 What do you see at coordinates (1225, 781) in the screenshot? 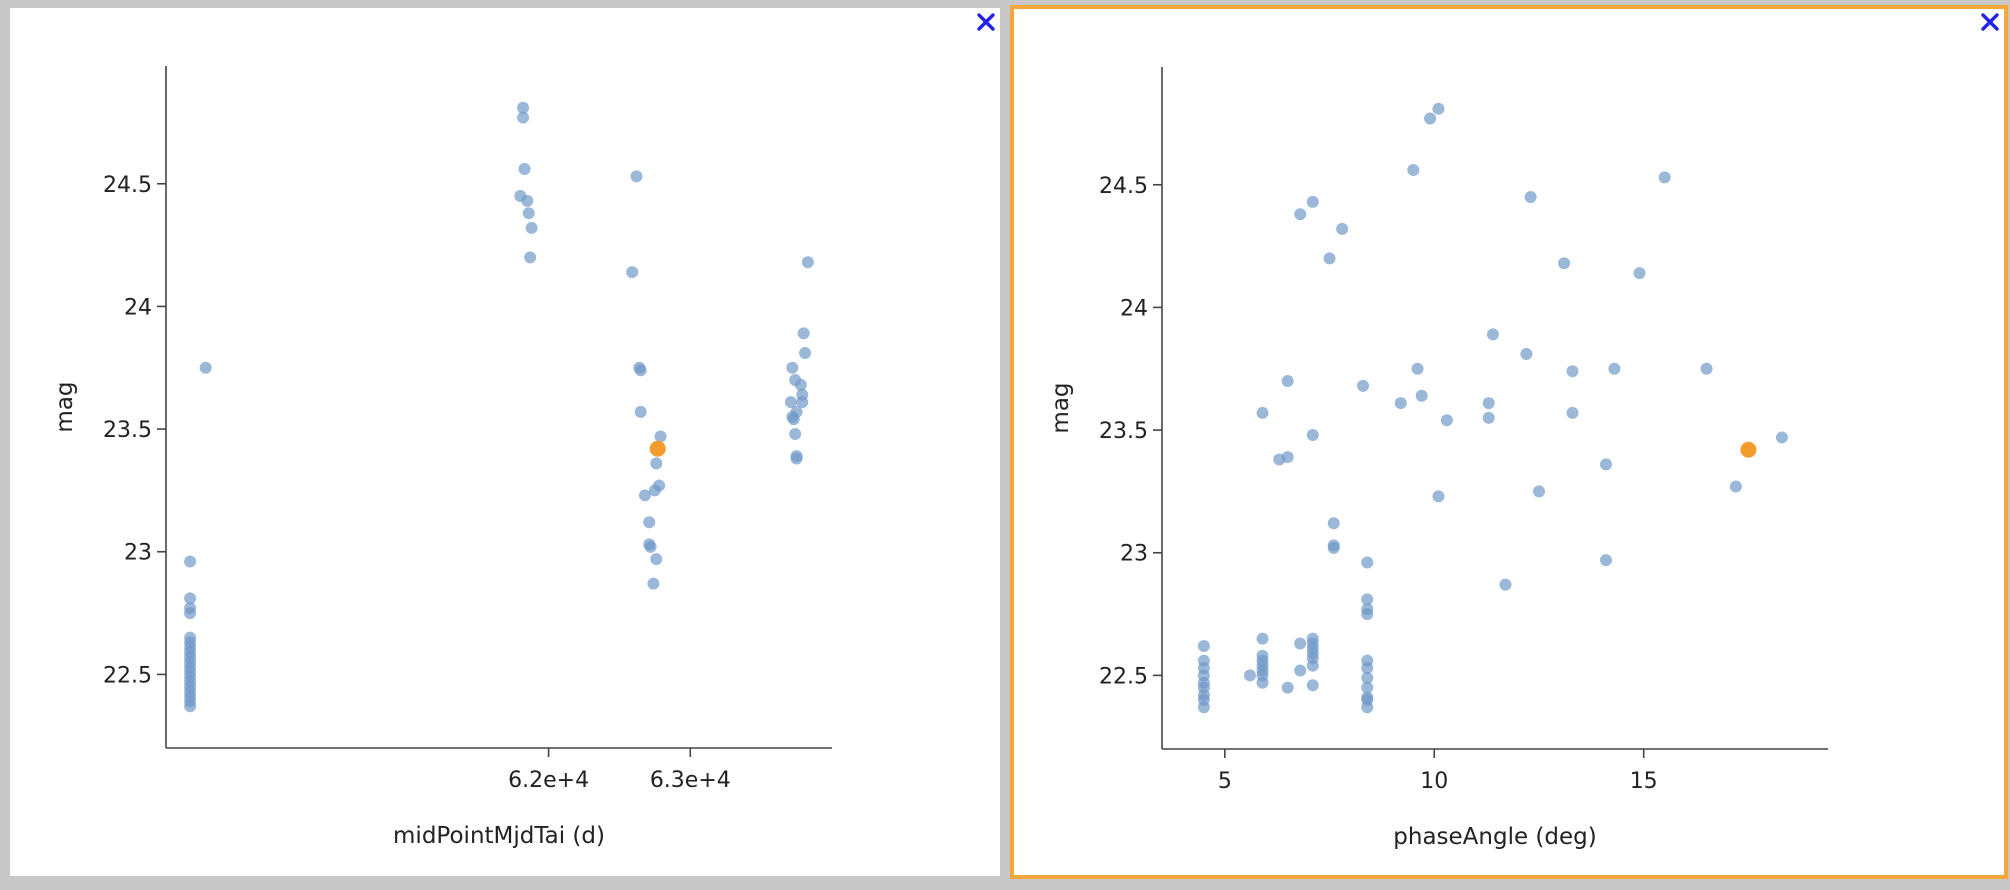
I see `x-tick-label: 5` at bounding box center [1225, 781].